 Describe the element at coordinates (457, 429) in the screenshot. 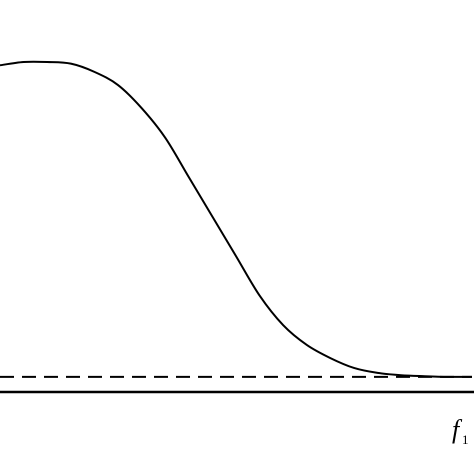

I see `x-tick-label: f` at that location.